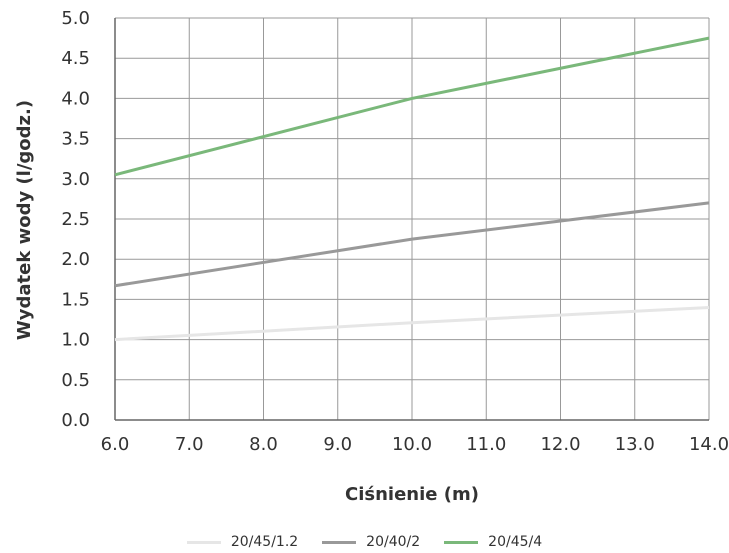 Image resolution: width=729 pixels, height=553 pixels. I want to click on y-tick-label: 2.5, so click(75, 219).